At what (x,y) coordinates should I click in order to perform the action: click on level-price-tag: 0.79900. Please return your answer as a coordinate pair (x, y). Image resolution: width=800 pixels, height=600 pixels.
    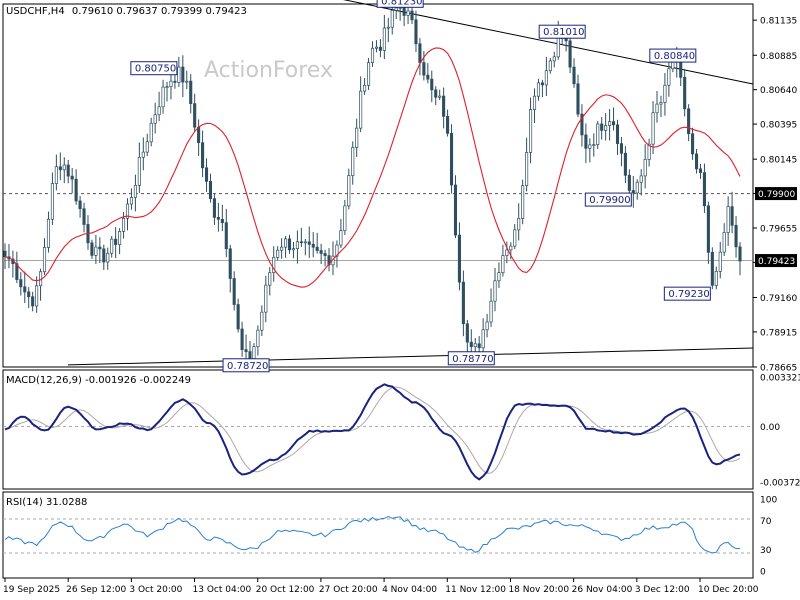
    Looking at the image, I should click on (776, 195).